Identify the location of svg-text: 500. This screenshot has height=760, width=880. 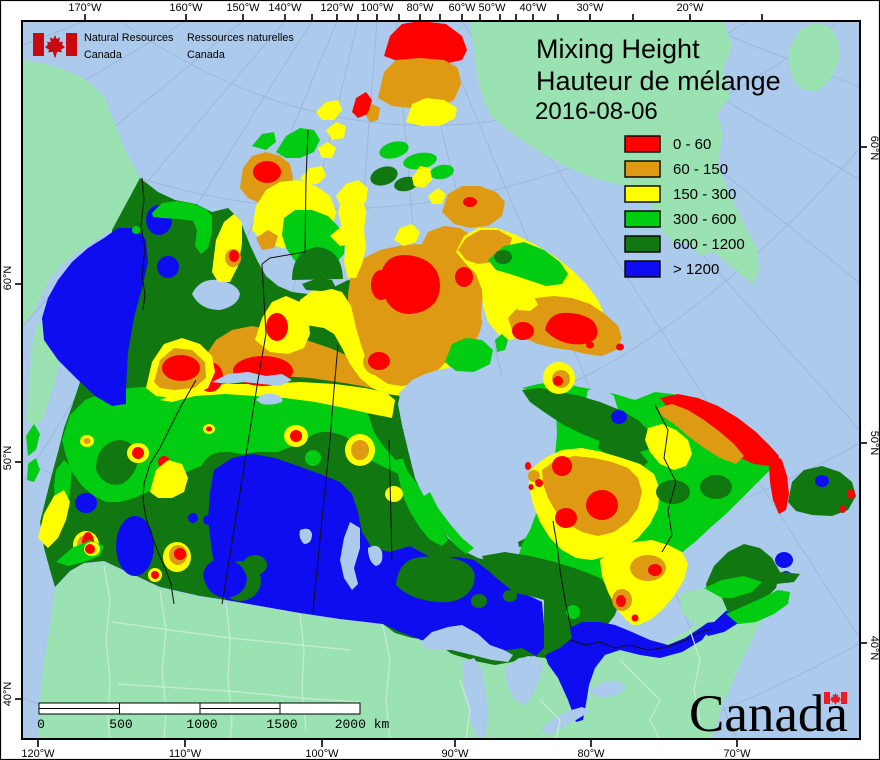
(120, 724).